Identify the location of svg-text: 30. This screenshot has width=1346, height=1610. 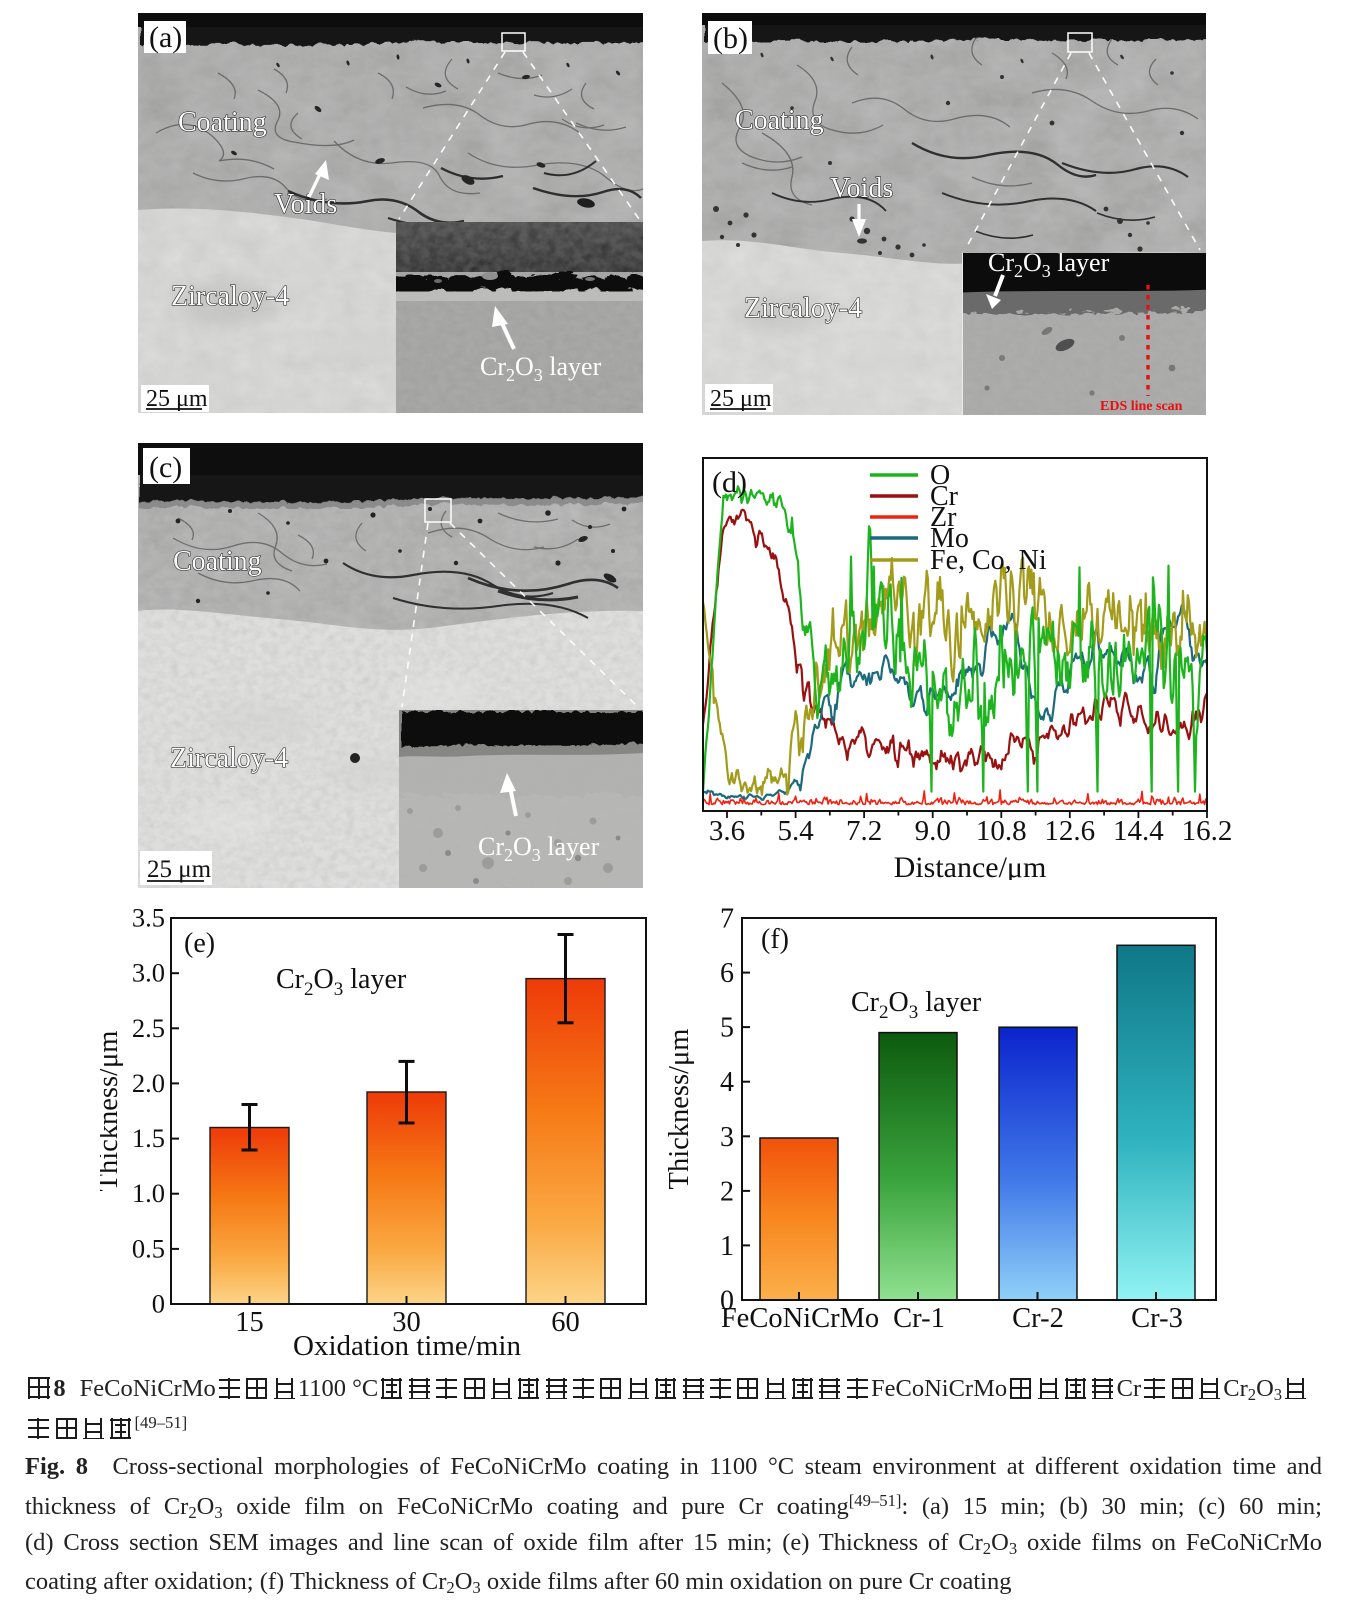
(406, 1322).